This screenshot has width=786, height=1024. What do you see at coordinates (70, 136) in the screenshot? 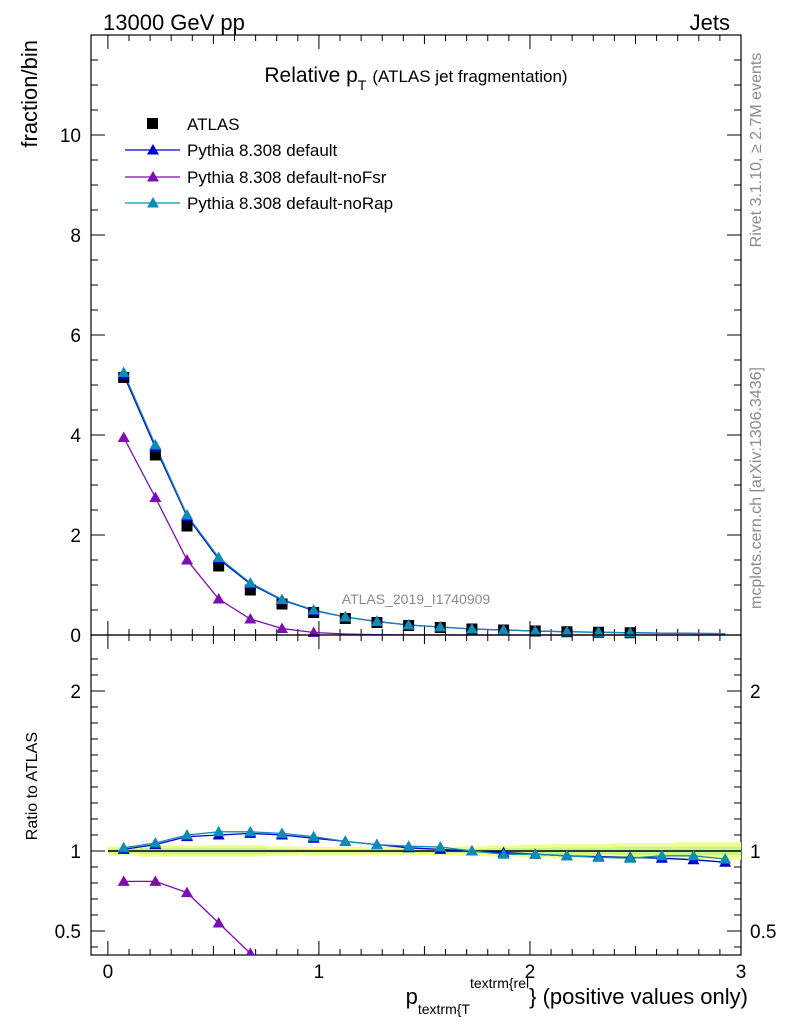
I see `main-ytick-label-5: 10` at bounding box center [70, 136].